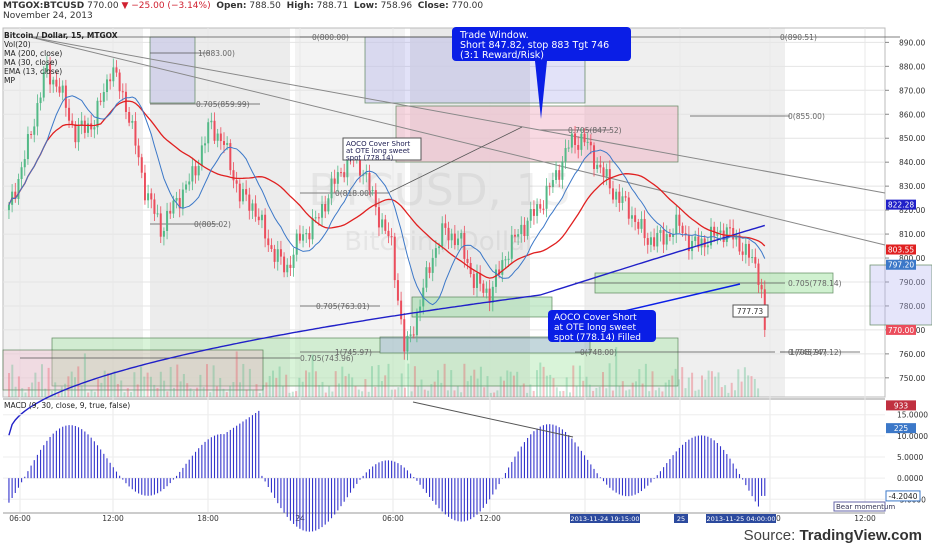  Describe the element at coordinates (393, 518) in the screenshot. I see `x-tick-label: 06:00` at that location.